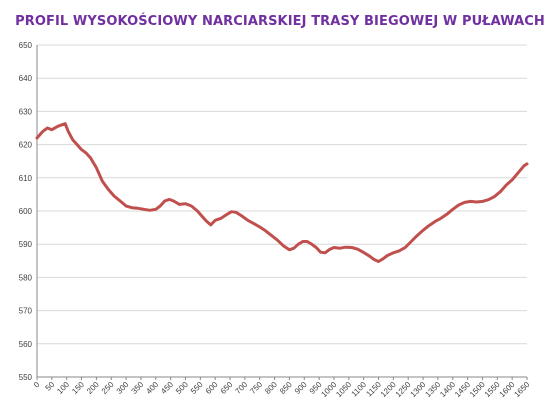 This screenshot has height=420, width=560. I want to click on x-tick-label: 400, so click(152, 388).